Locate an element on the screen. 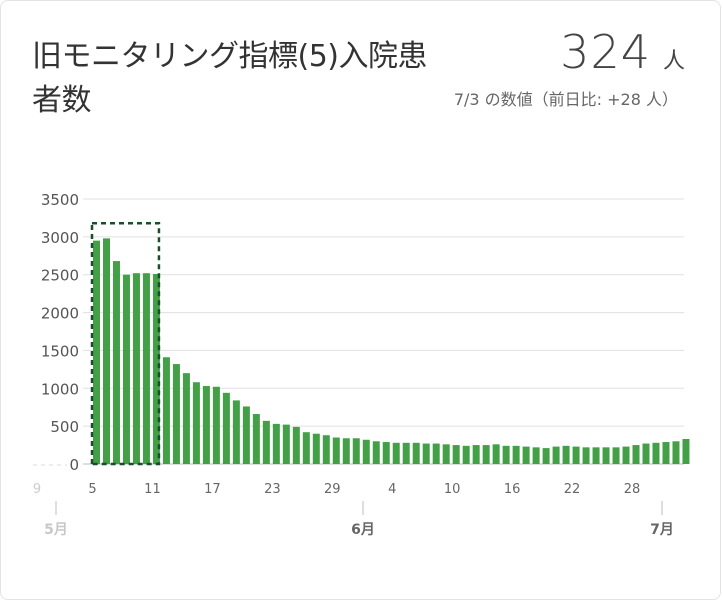  y-tick-label: 1000 is located at coordinates (60, 389).